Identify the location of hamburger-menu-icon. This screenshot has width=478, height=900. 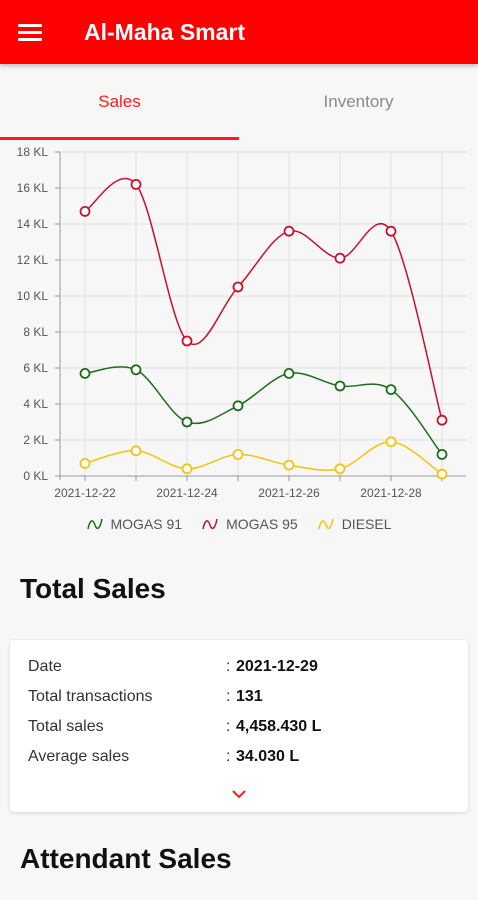
(33, 32).